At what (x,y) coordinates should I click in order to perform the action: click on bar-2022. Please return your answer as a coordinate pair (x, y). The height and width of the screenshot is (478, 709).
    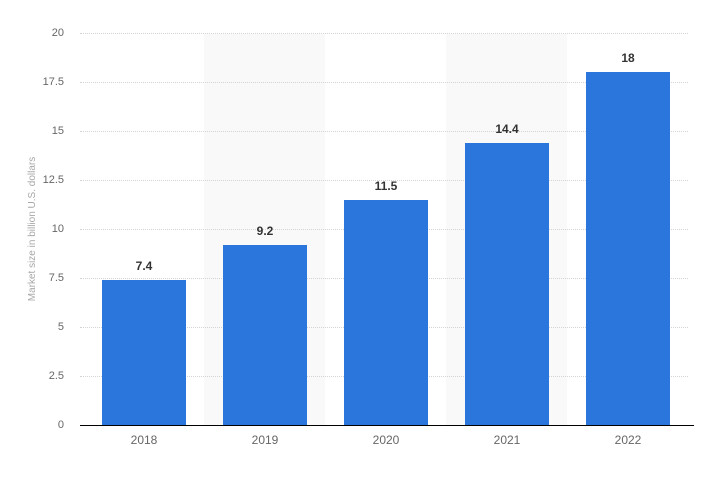
    Looking at the image, I should click on (628, 248).